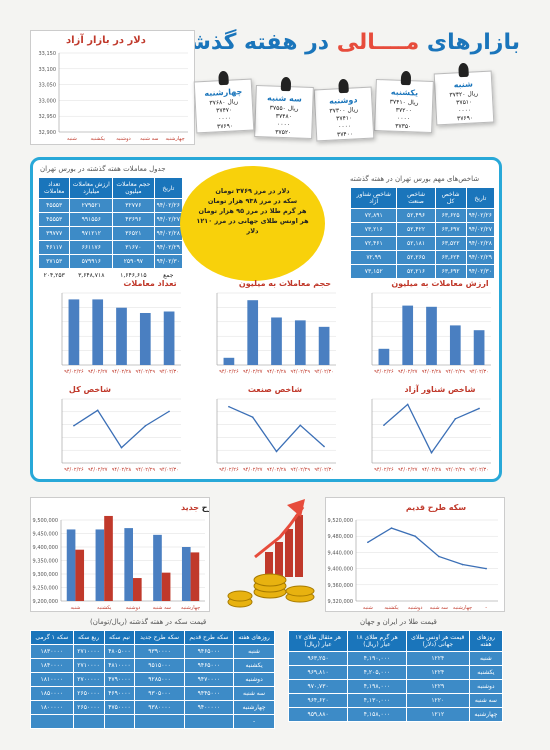 This screenshot has height=750, width=550. I want to click on title-part-b: مــــالی, so click(378, 42).